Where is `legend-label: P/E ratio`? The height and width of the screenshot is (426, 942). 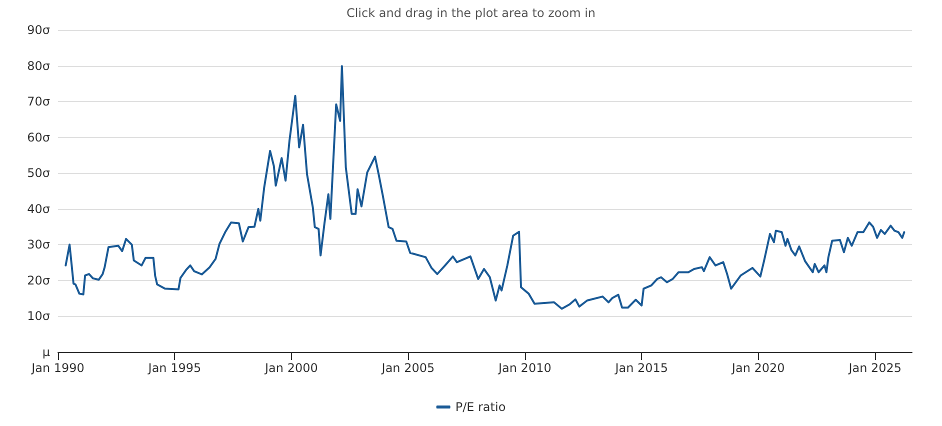
legend-label: P/E ratio is located at coordinates (480, 407).